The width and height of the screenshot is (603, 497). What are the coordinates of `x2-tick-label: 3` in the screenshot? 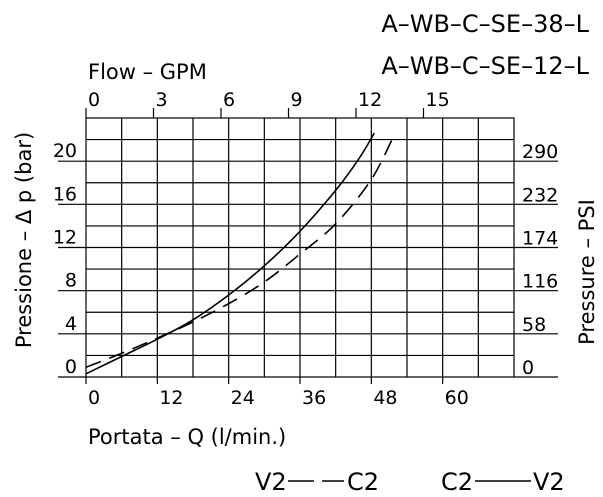 It's located at (161, 100).